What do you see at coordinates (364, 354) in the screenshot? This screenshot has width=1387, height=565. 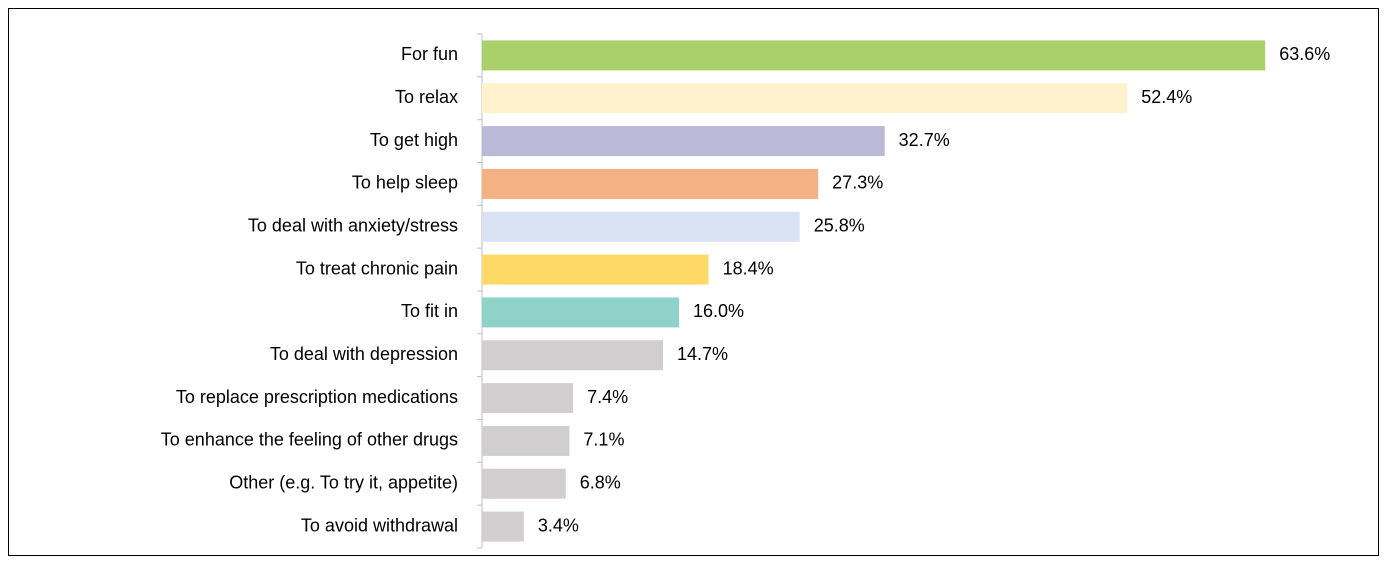 I see `category-label: To deal with depression` at bounding box center [364, 354].